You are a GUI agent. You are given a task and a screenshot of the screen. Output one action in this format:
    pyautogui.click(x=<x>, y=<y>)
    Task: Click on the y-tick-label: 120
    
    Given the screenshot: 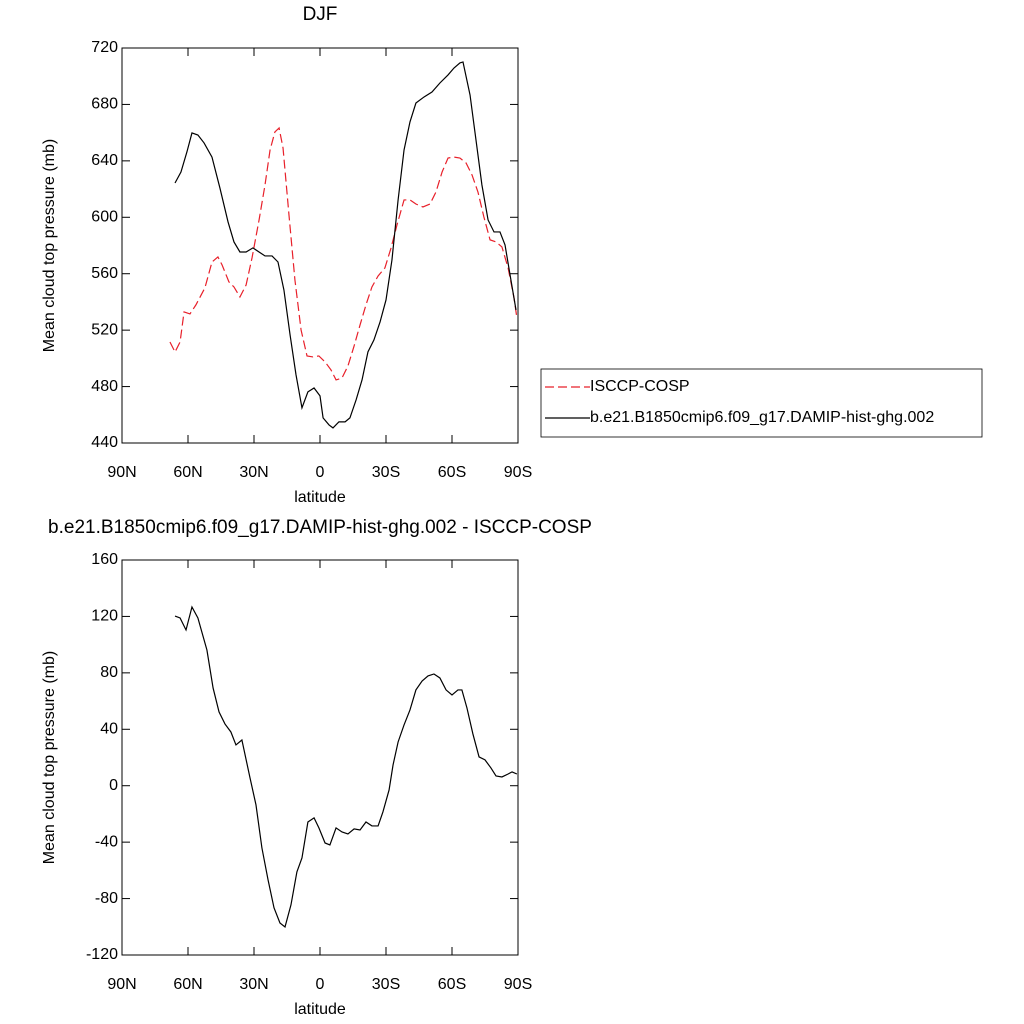 What is the action you would take?
    pyautogui.click(x=104, y=616)
    